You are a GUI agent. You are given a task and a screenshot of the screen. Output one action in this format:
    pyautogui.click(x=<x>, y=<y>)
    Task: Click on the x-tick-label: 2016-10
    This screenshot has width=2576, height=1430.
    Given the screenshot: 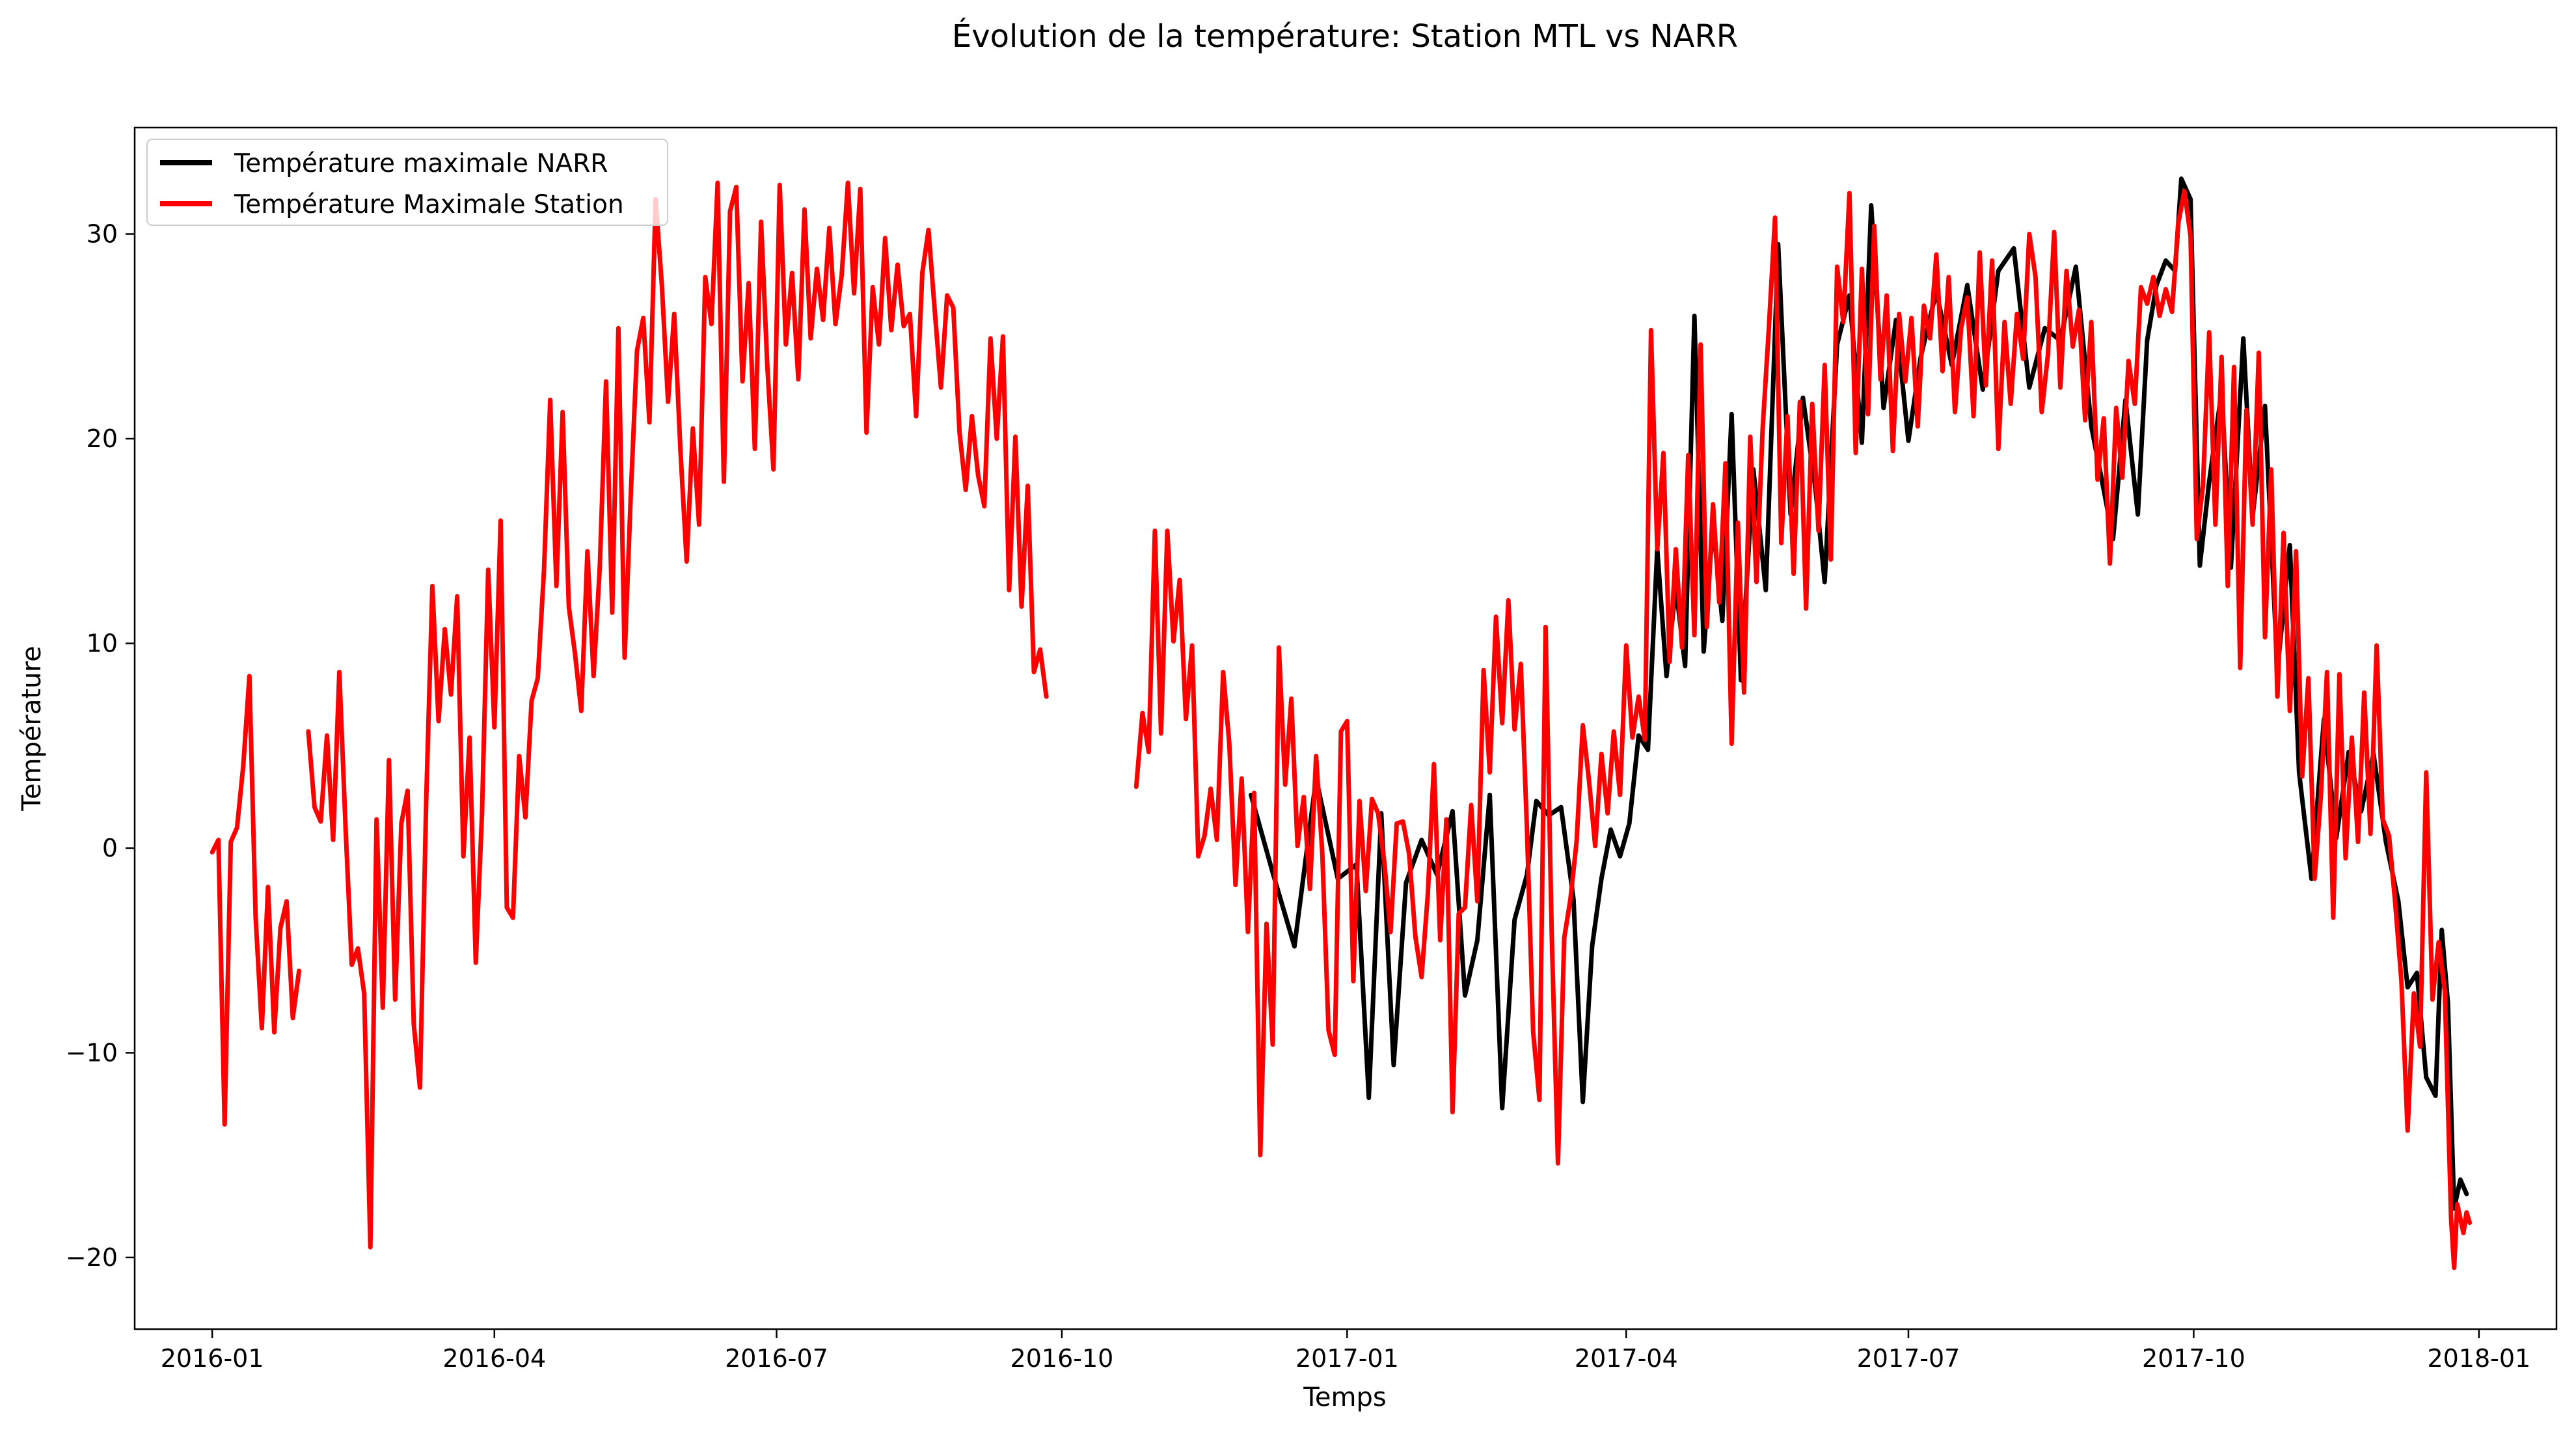 What is the action you would take?
    pyautogui.click(x=1062, y=1358)
    